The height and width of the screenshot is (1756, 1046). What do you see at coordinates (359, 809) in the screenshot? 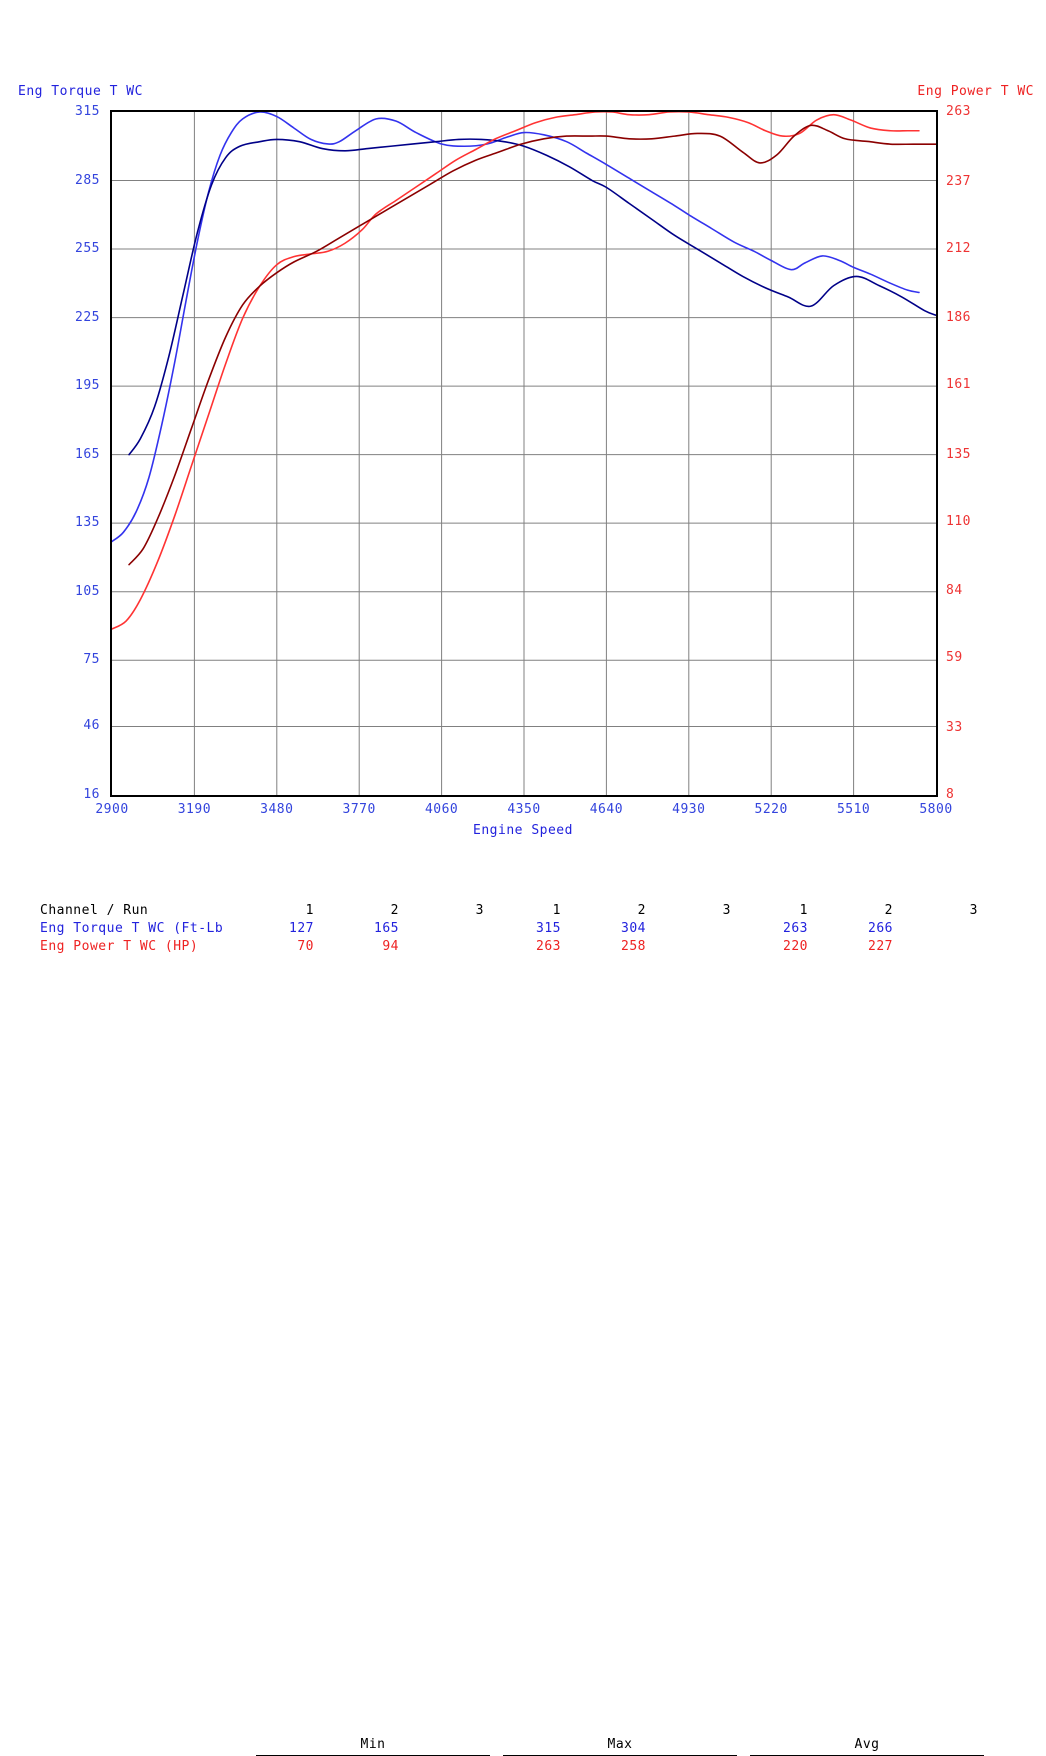
I see `x-tick-3770: 3770` at bounding box center [359, 809].